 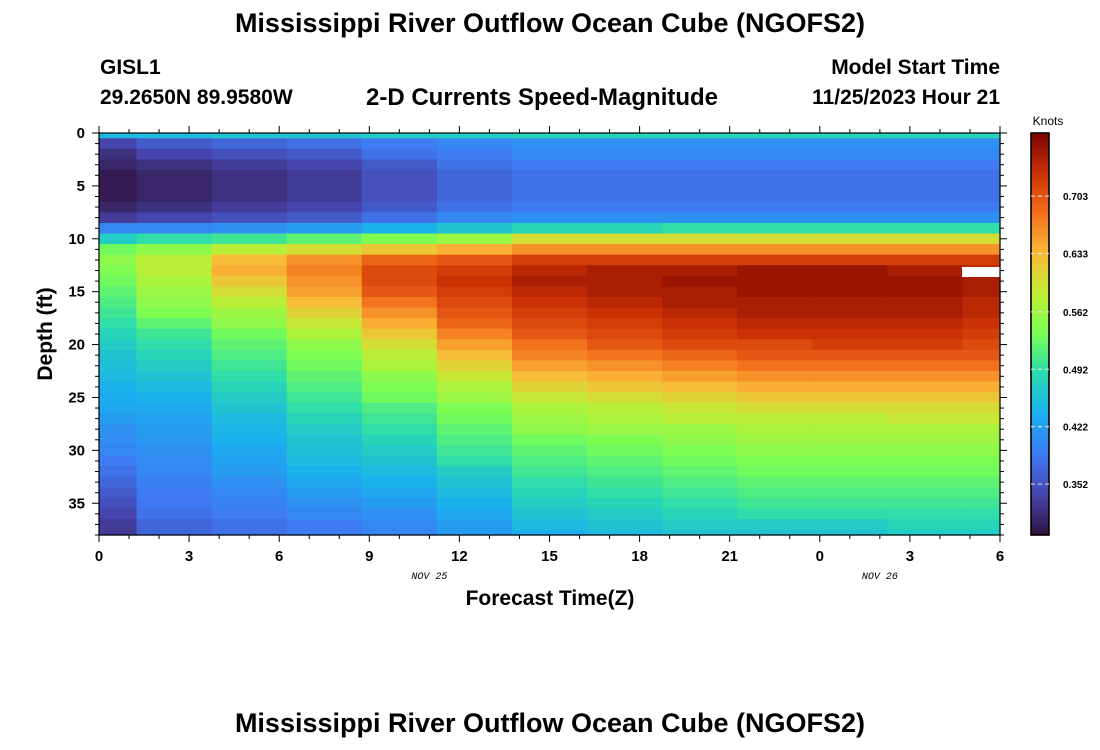 What do you see at coordinates (429, 577) in the screenshot?
I see `date-label: NOV 25` at bounding box center [429, 577].